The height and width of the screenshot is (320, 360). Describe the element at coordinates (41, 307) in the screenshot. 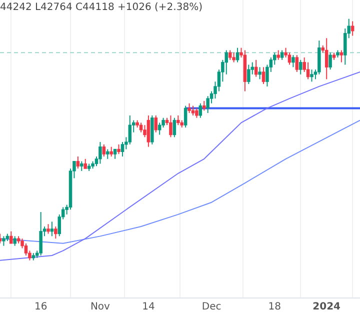

I see `x-tick-label: 16` at that location.